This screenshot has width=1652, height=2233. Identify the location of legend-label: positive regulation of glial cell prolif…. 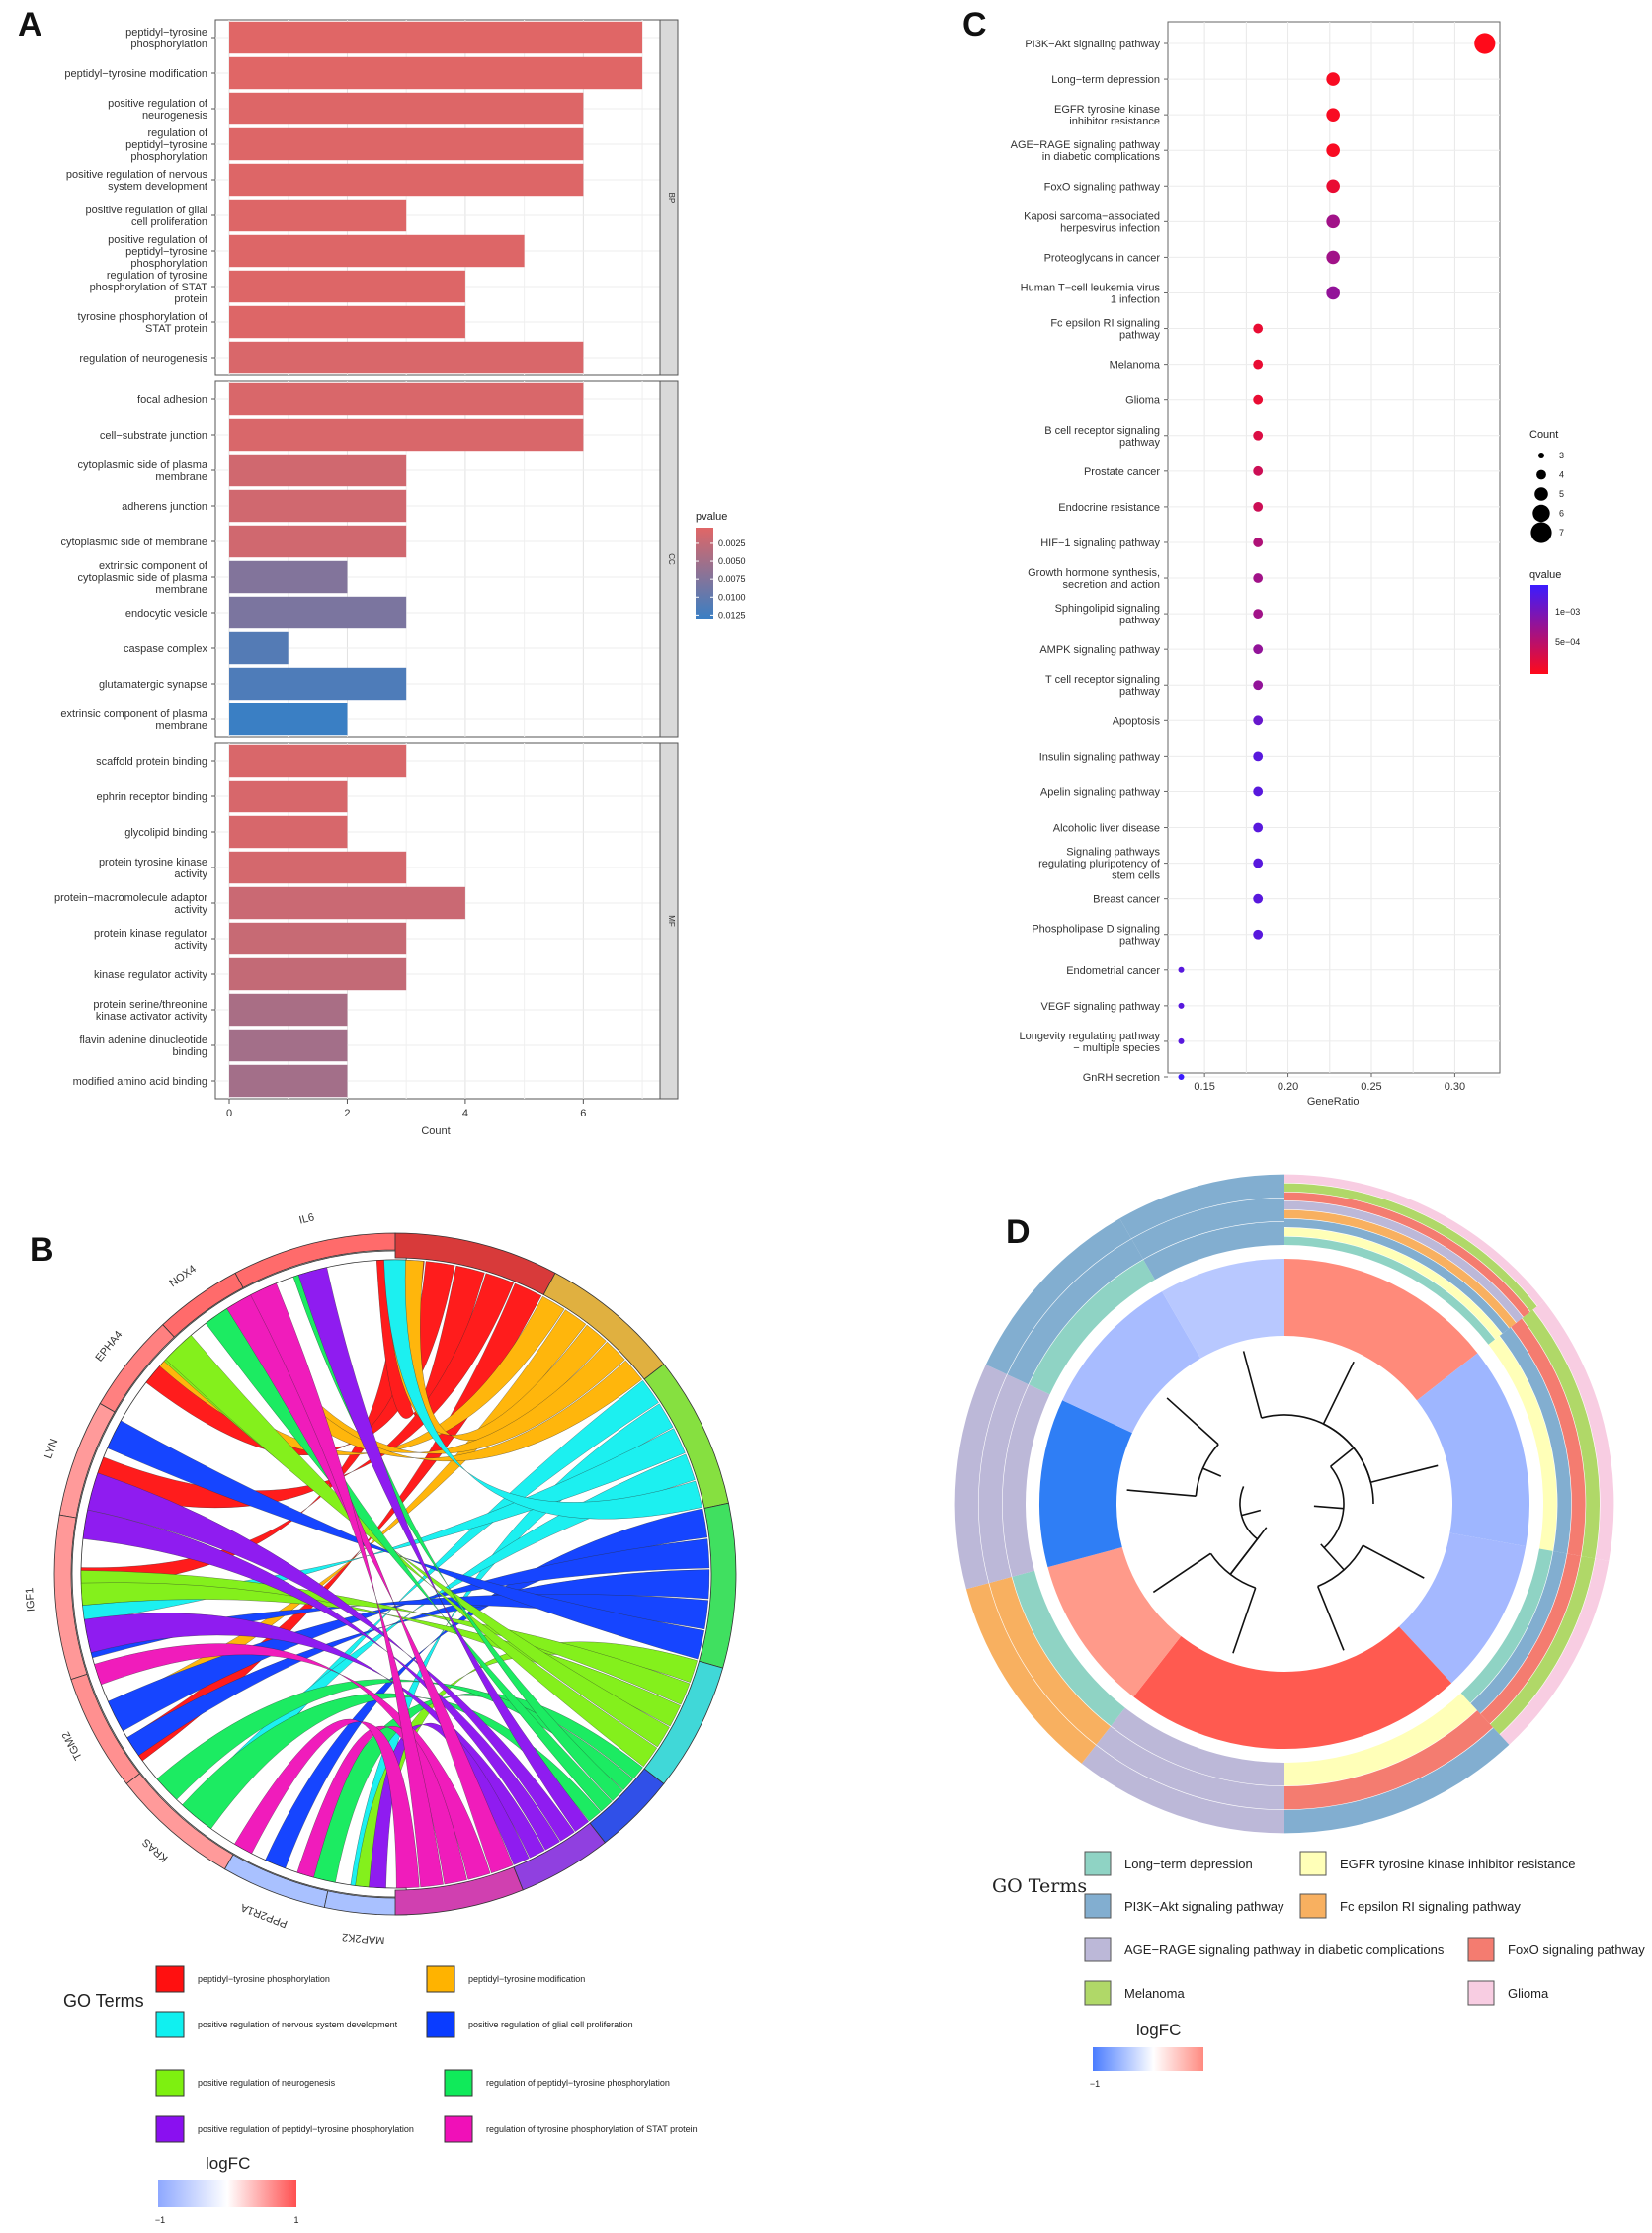
(550, 2025).